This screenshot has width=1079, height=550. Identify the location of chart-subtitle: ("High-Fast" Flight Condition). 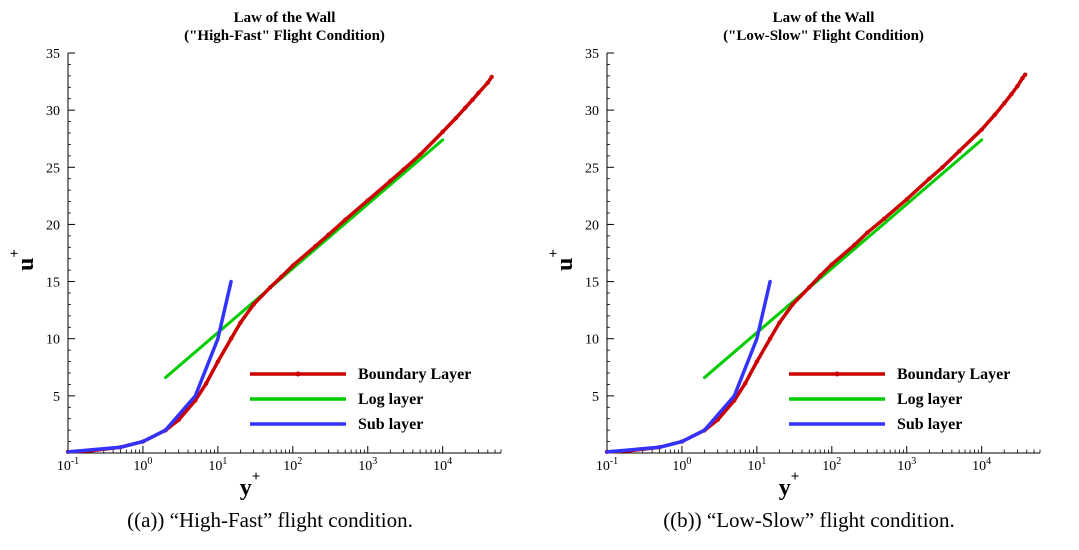
(284, 36).